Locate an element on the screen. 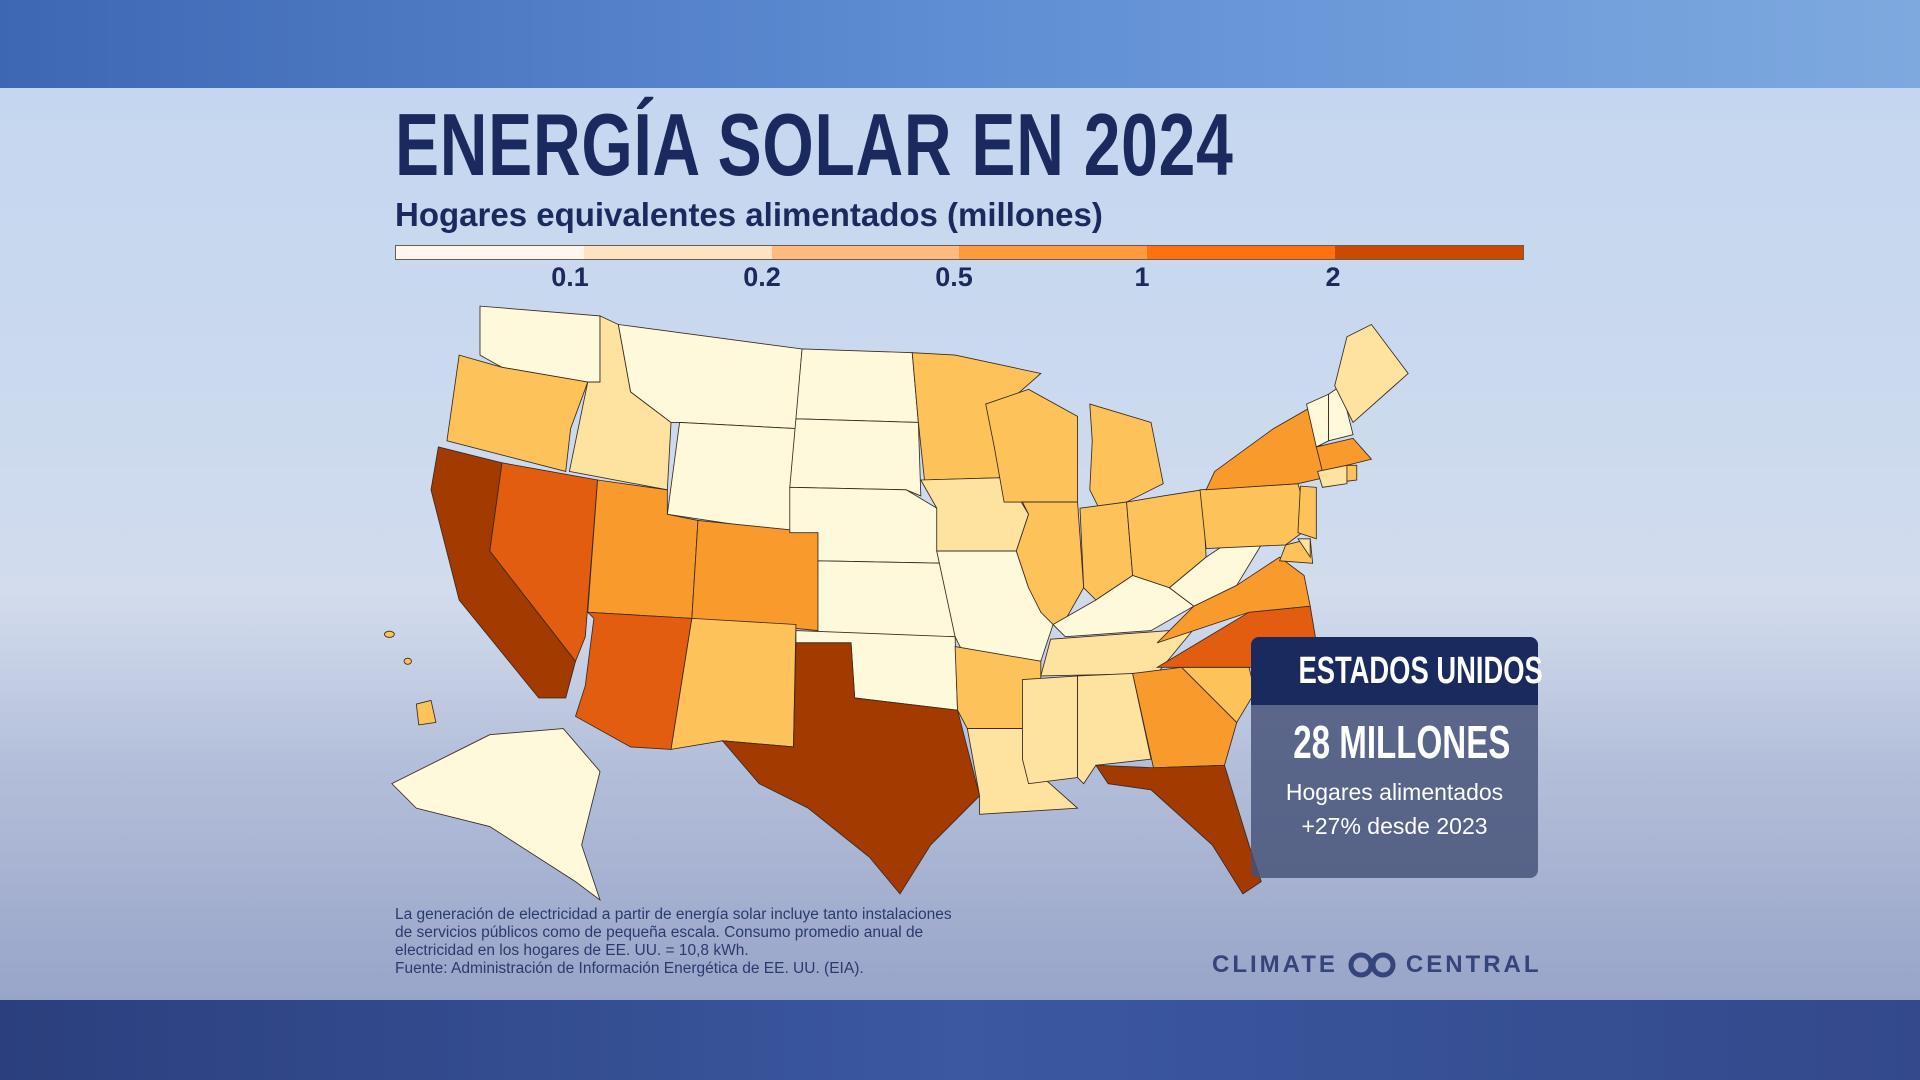 This screenshot has width=1920, height=1080. logo-rings-icon is located at coordinates (1372, 965).